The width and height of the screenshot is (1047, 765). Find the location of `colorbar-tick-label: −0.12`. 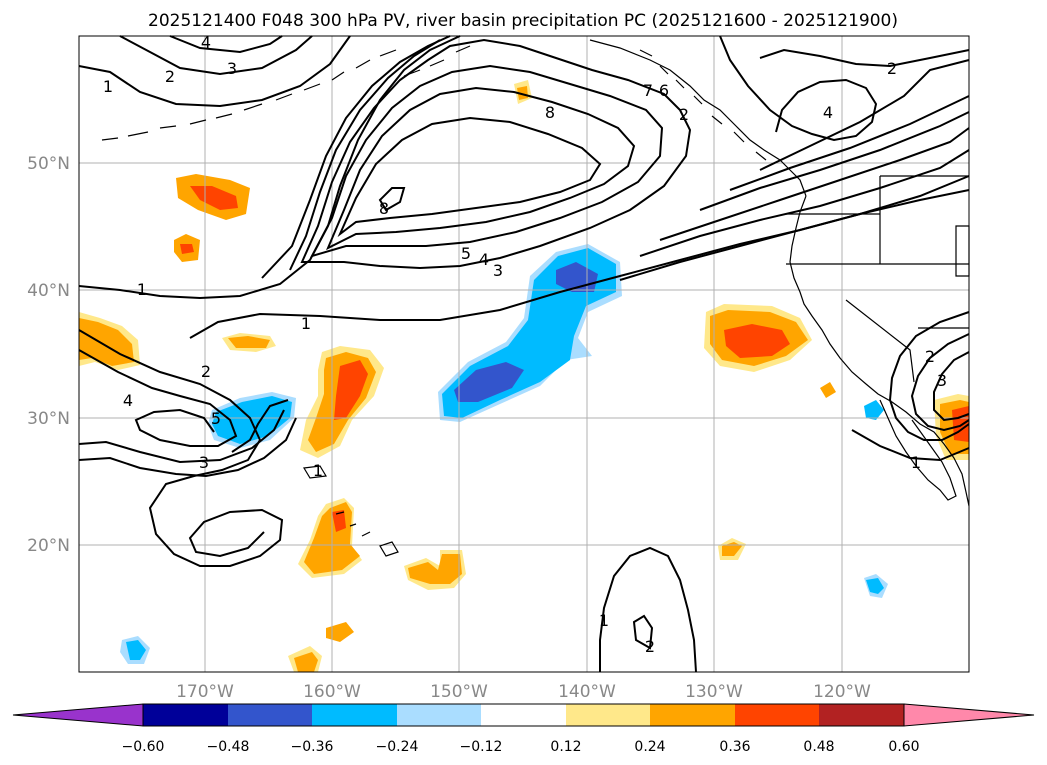

colorbar-tick-label: −0.12 is located at coordinates (481, 747).